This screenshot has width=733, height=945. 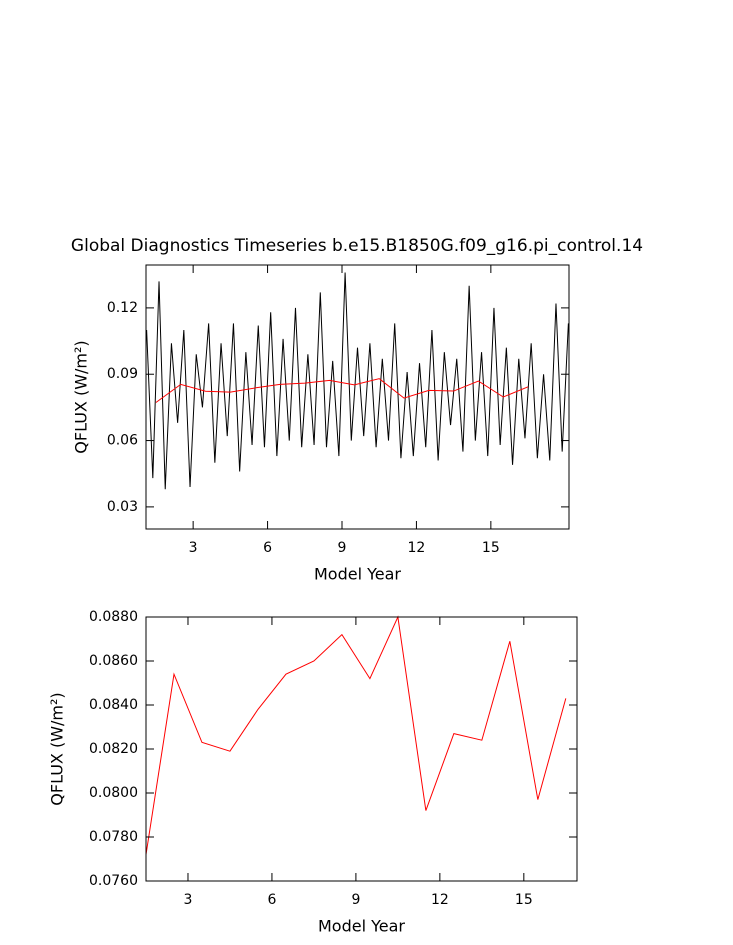 I want to click on y-tick-label: 0.0880, so click(x=113, y=617).